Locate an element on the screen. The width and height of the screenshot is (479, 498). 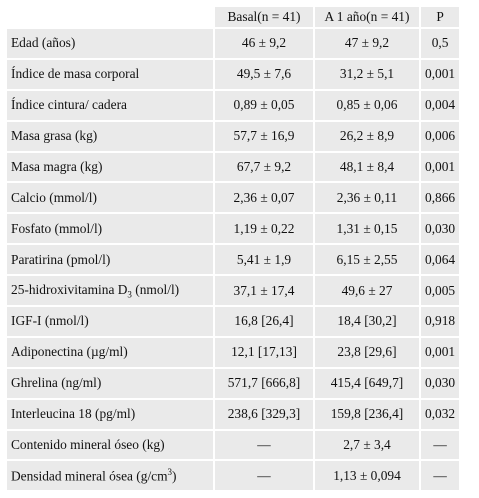
year1-value: 31,2 ± 5,1 is located at coordinates (367, 74).